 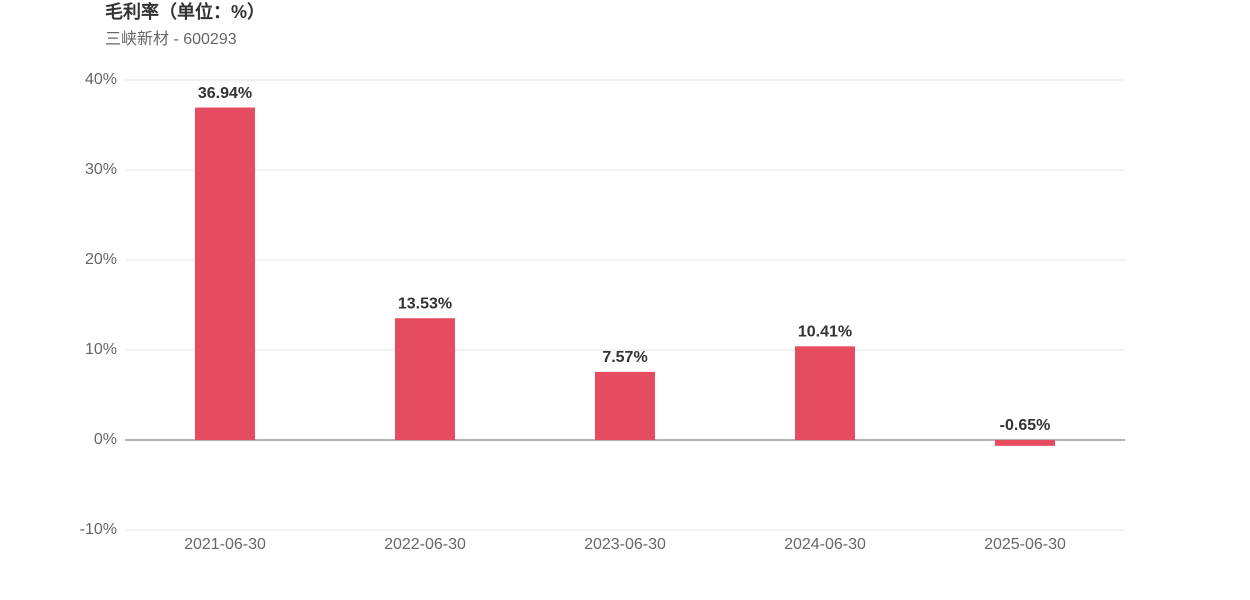 What do you see at coordinates (1025, 425) in the screenshot?
I see `value-label: -0.65%` at bounding box center [1025, 425].